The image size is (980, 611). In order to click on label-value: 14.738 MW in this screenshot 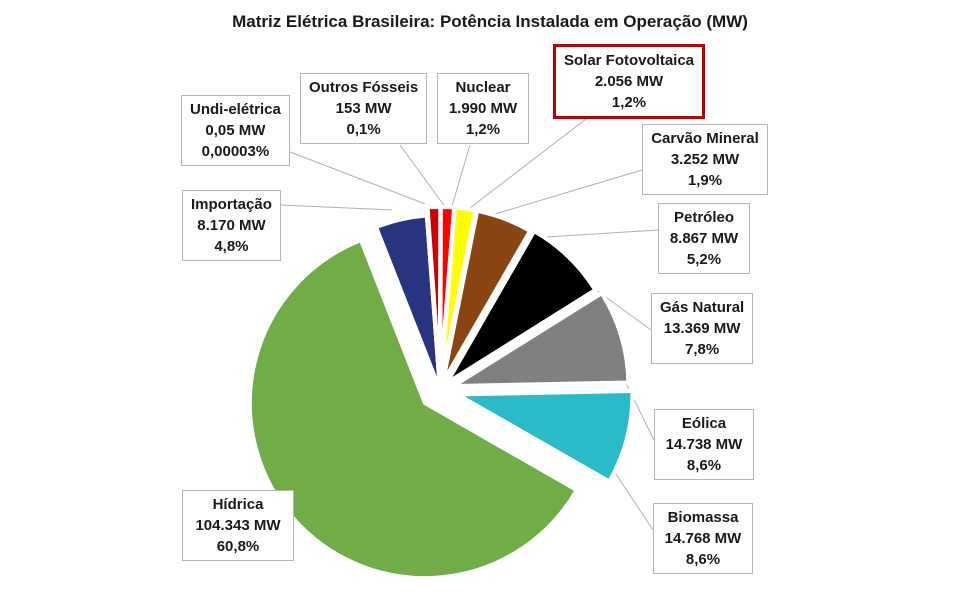, I will do `click(704, 444)`.